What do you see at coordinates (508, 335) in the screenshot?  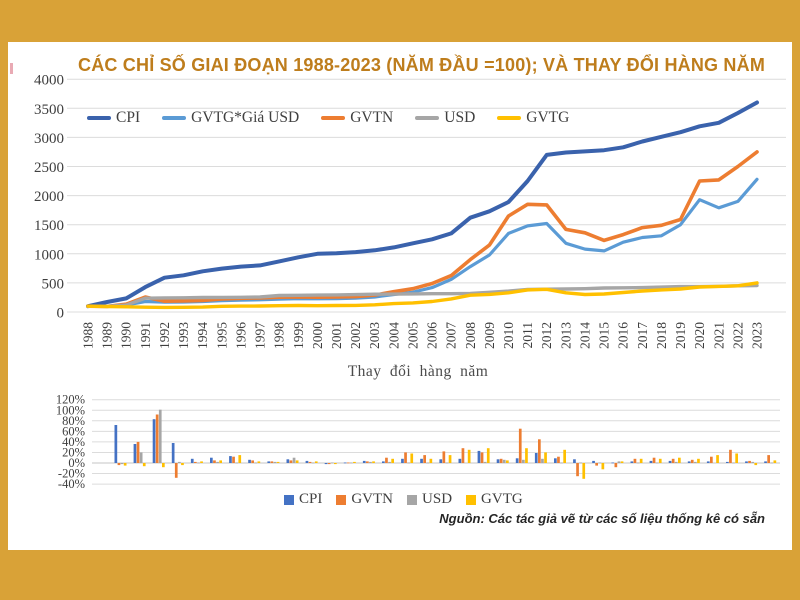 I see `x-axis-year-label: 2010` at bounding box center [508, 335].